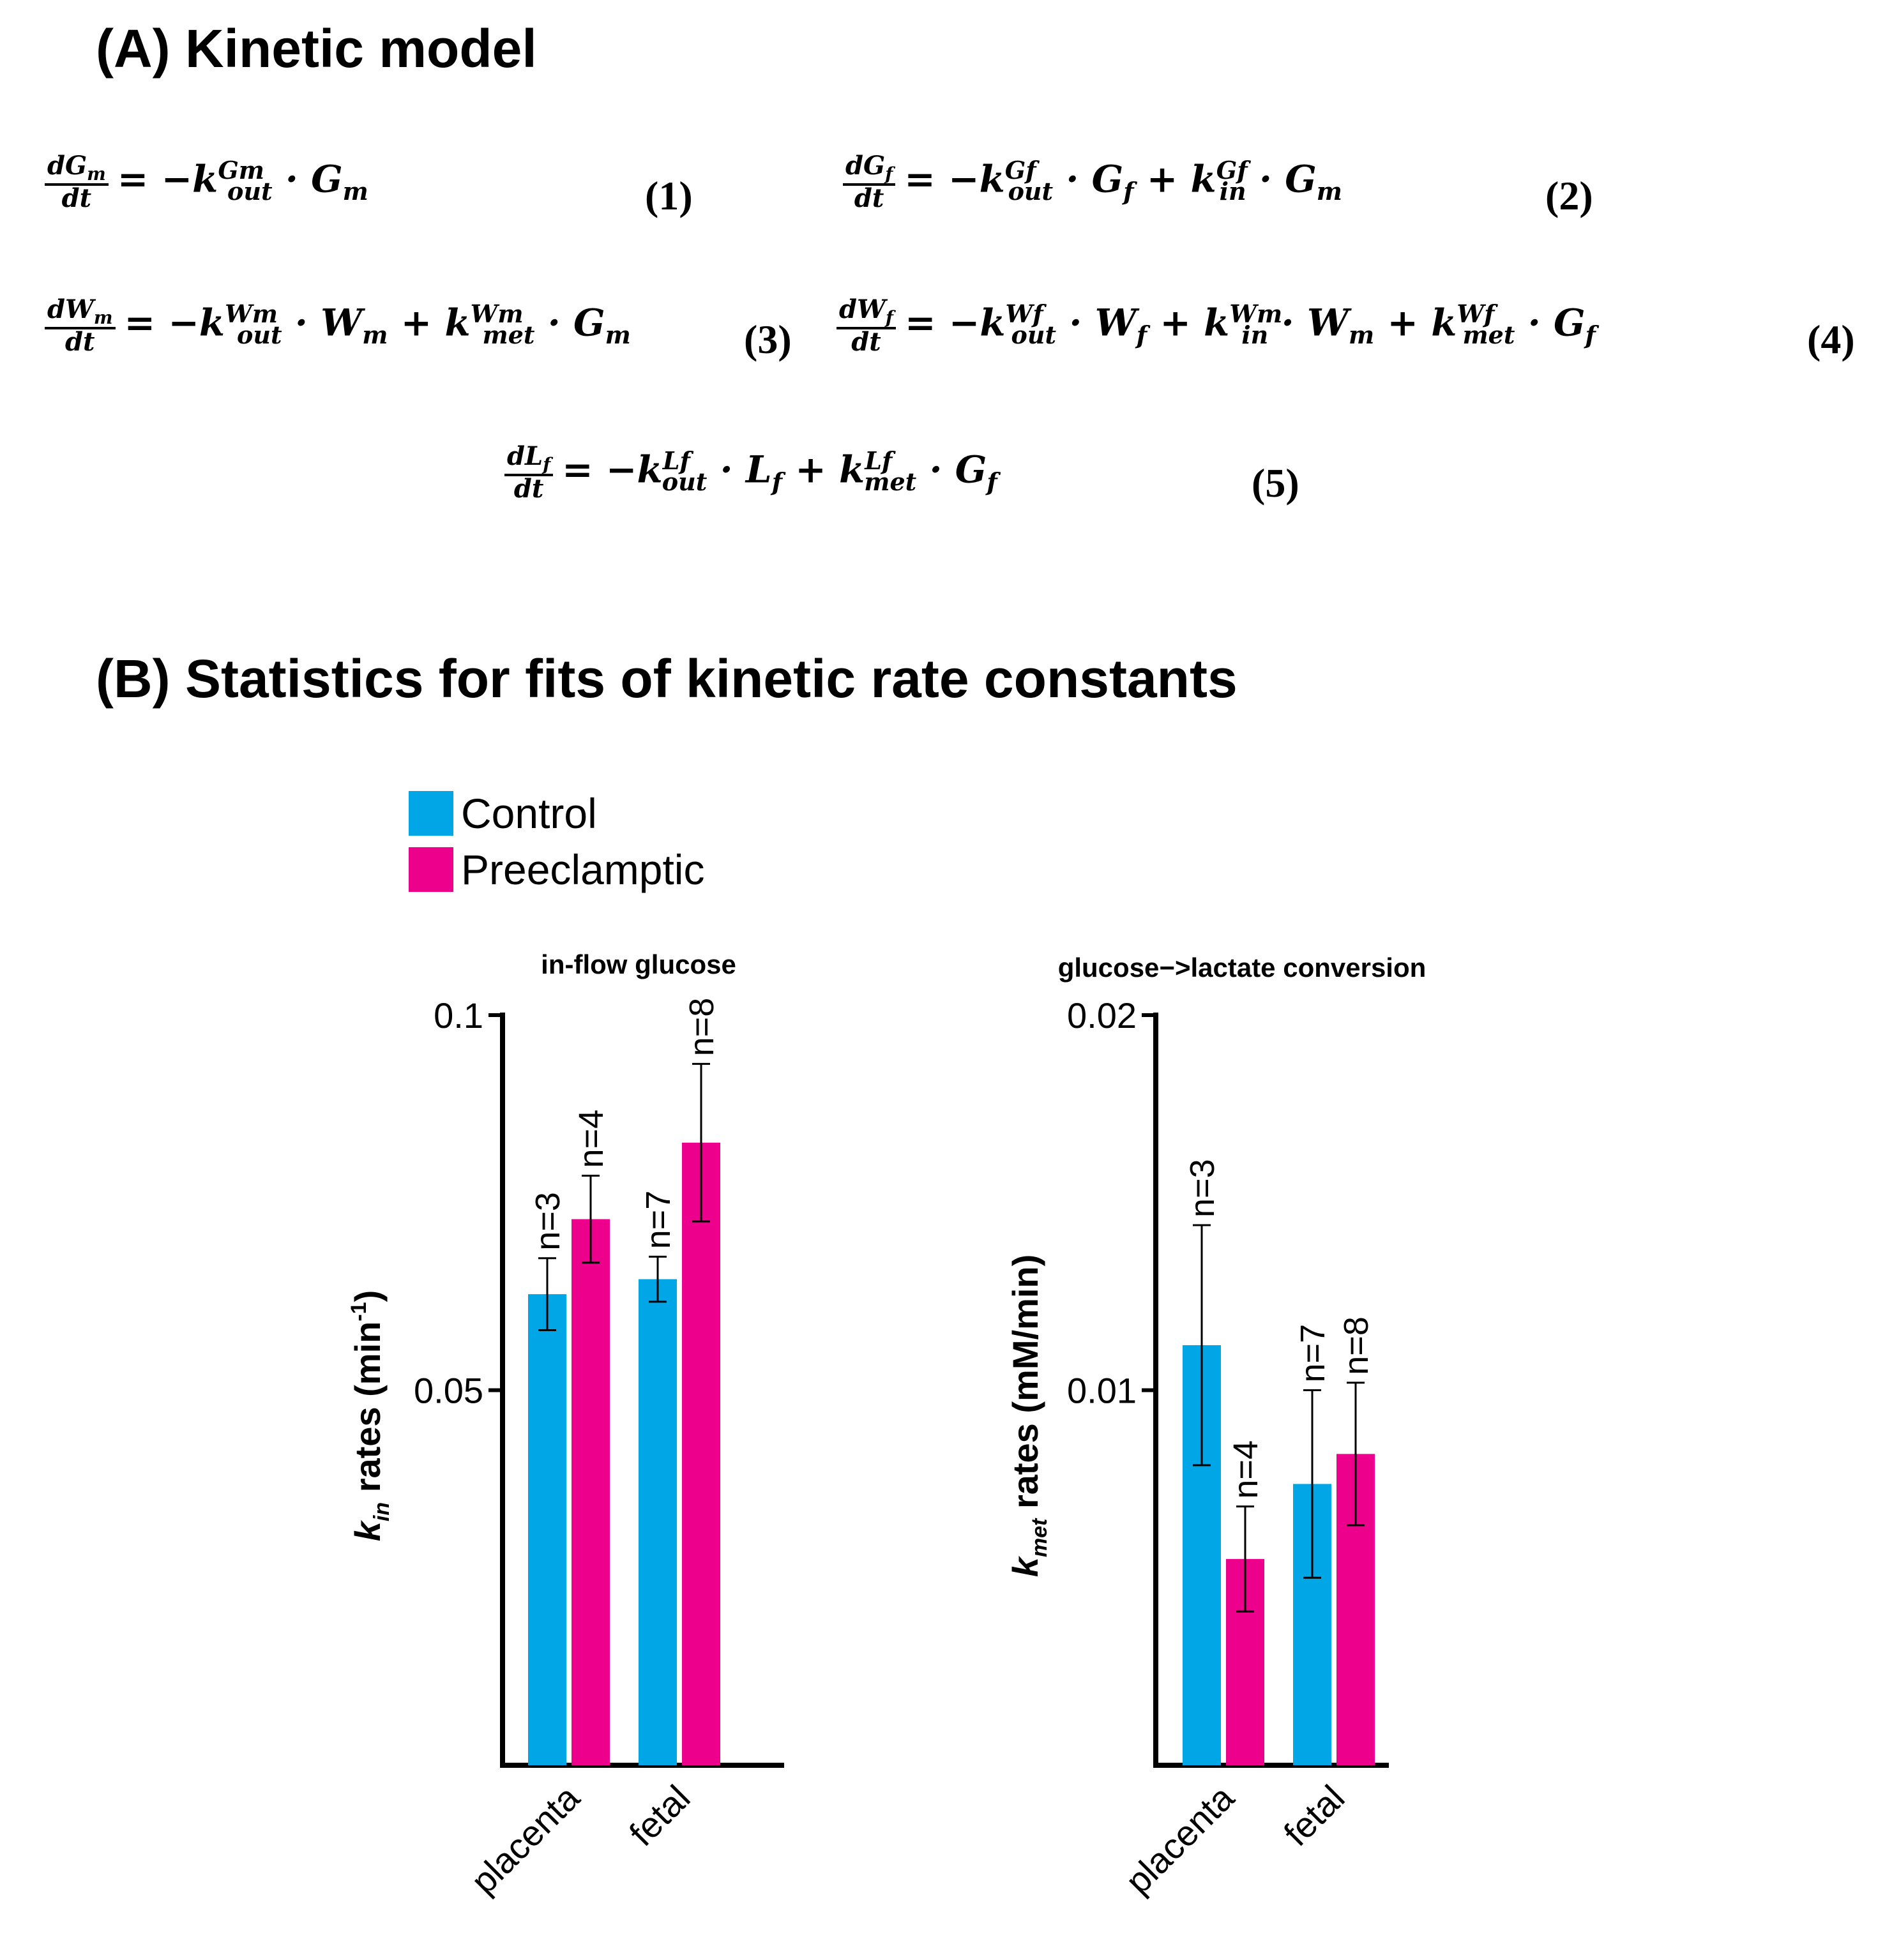  What do you see at coordinates (1102, 1015) in the screenshot?
I see `y-tick-label-1-1: 0.02` at bounding box center [1102, 1015].